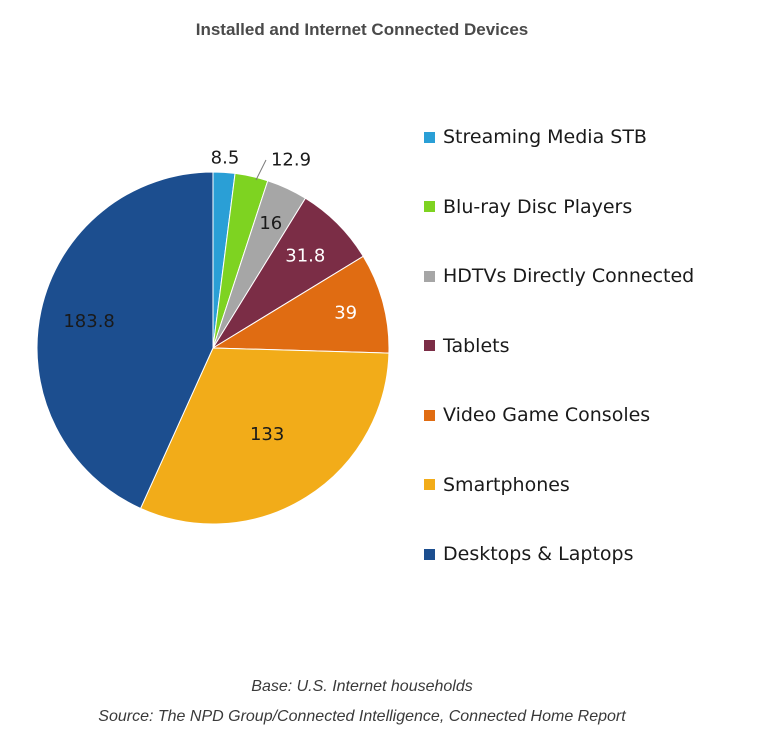 The height and width of the screenshot is (745, 760). I want to click on legend-item-blu-ray-disc-players: Blu-ray Disc Players, so click(528, 207).